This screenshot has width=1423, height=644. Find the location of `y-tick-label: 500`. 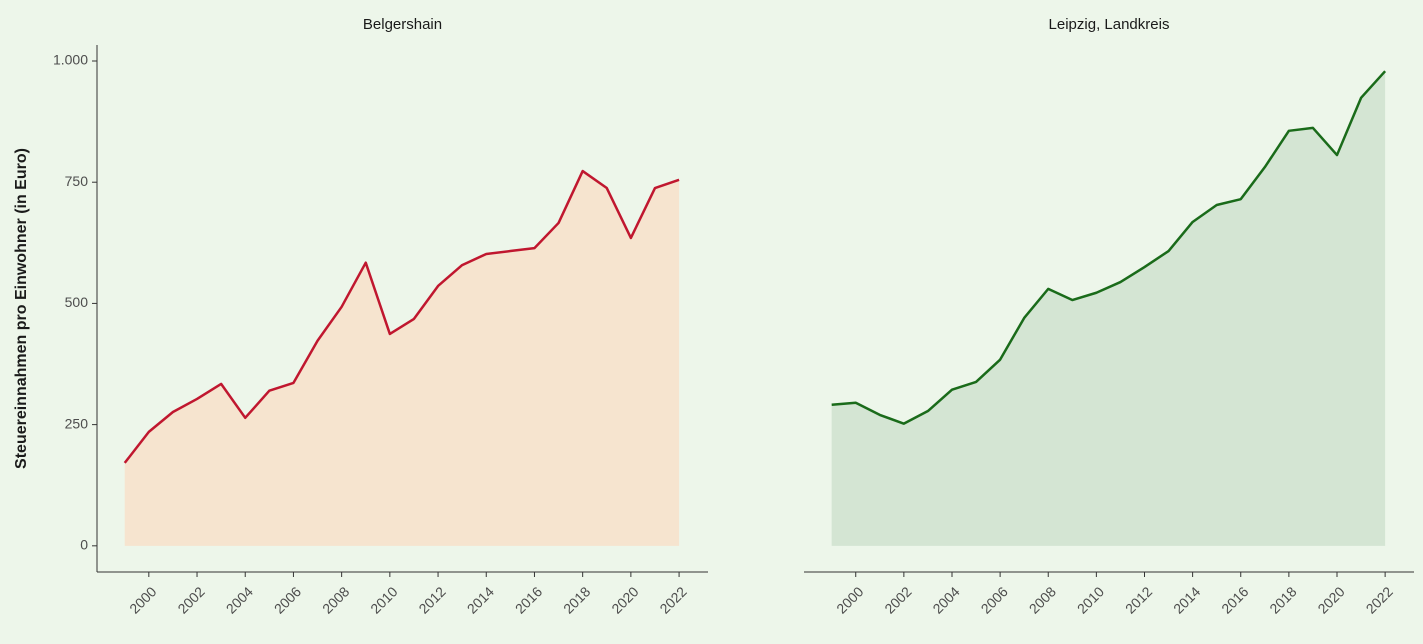

y-tick-label: 500 is located at coordinates (77, 302).